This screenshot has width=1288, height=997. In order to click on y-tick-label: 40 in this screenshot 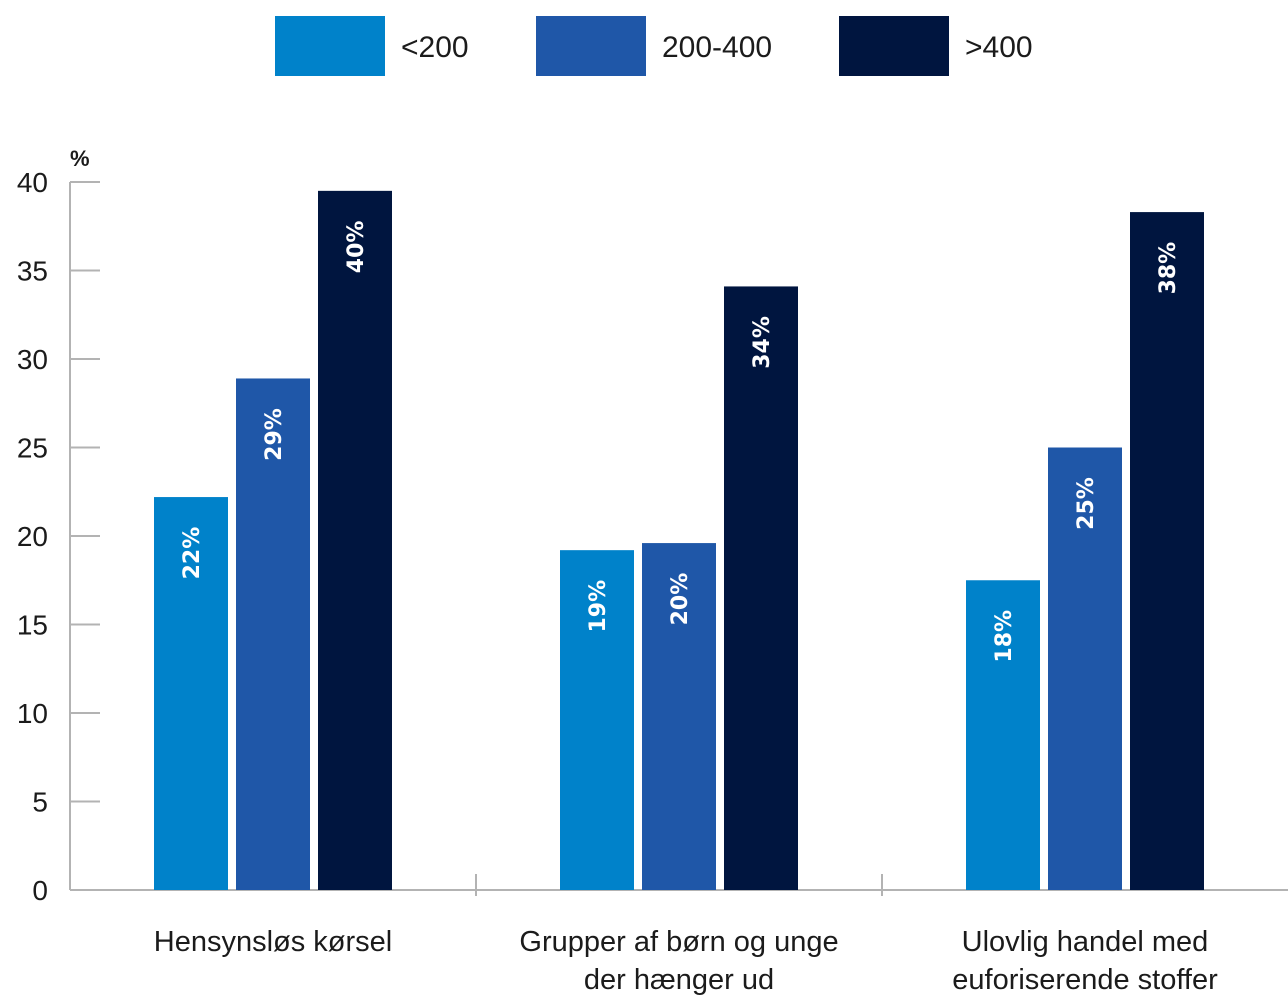, I will do `click(32, 182)`.